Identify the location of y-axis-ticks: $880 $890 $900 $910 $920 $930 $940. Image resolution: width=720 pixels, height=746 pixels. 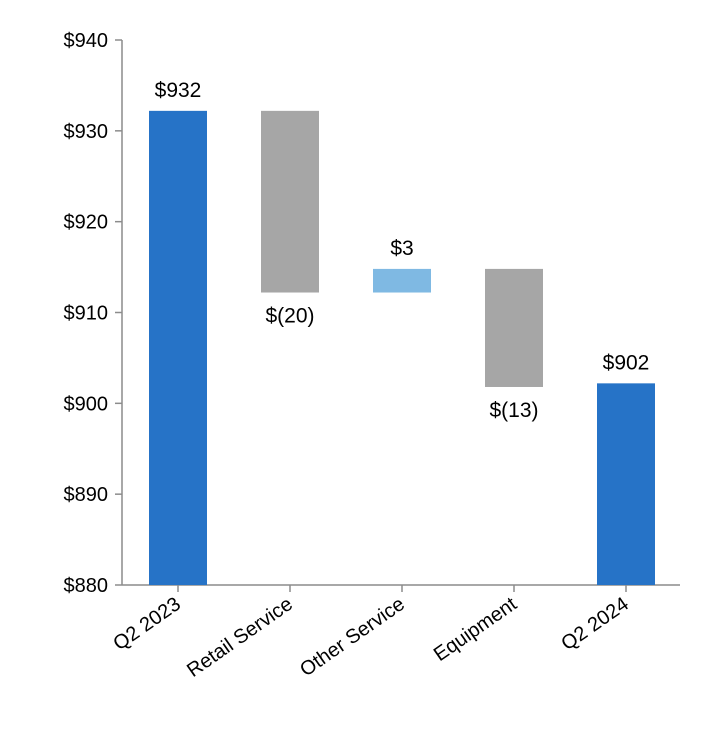
(93, 313).